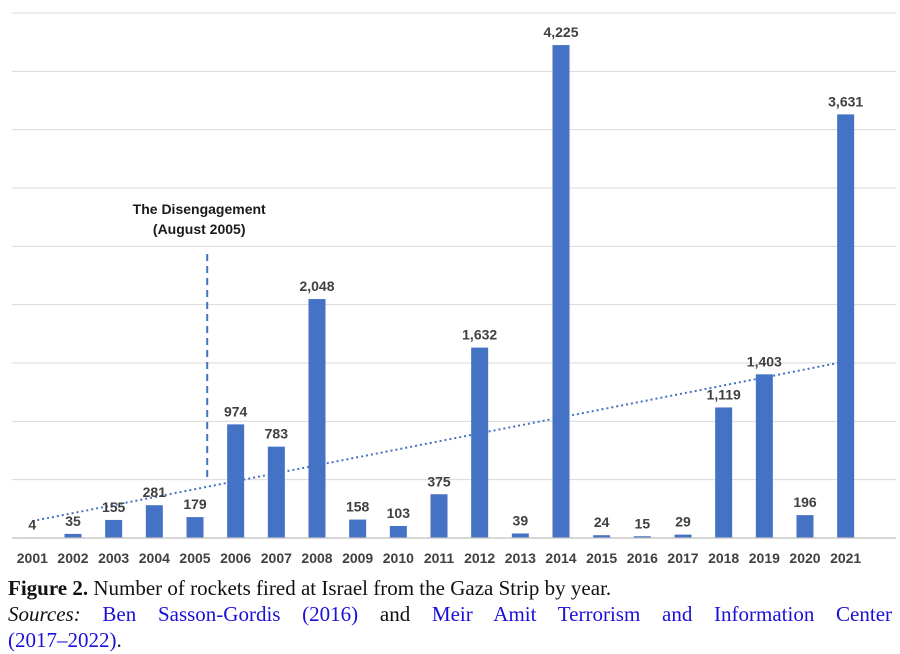 This screenshot has height=654, width=900. I want to click on x-tick-2005: 2005, so click(194, 558).